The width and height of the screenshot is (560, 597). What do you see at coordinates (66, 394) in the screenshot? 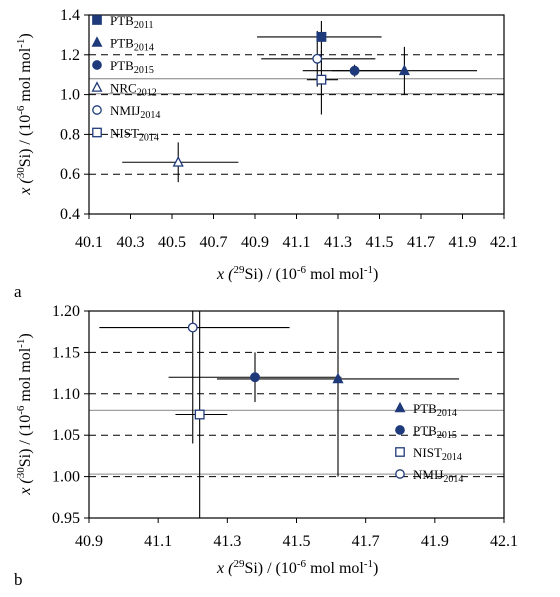
I see `y-tick-label: 1.10` at bounding box center [66, 394].